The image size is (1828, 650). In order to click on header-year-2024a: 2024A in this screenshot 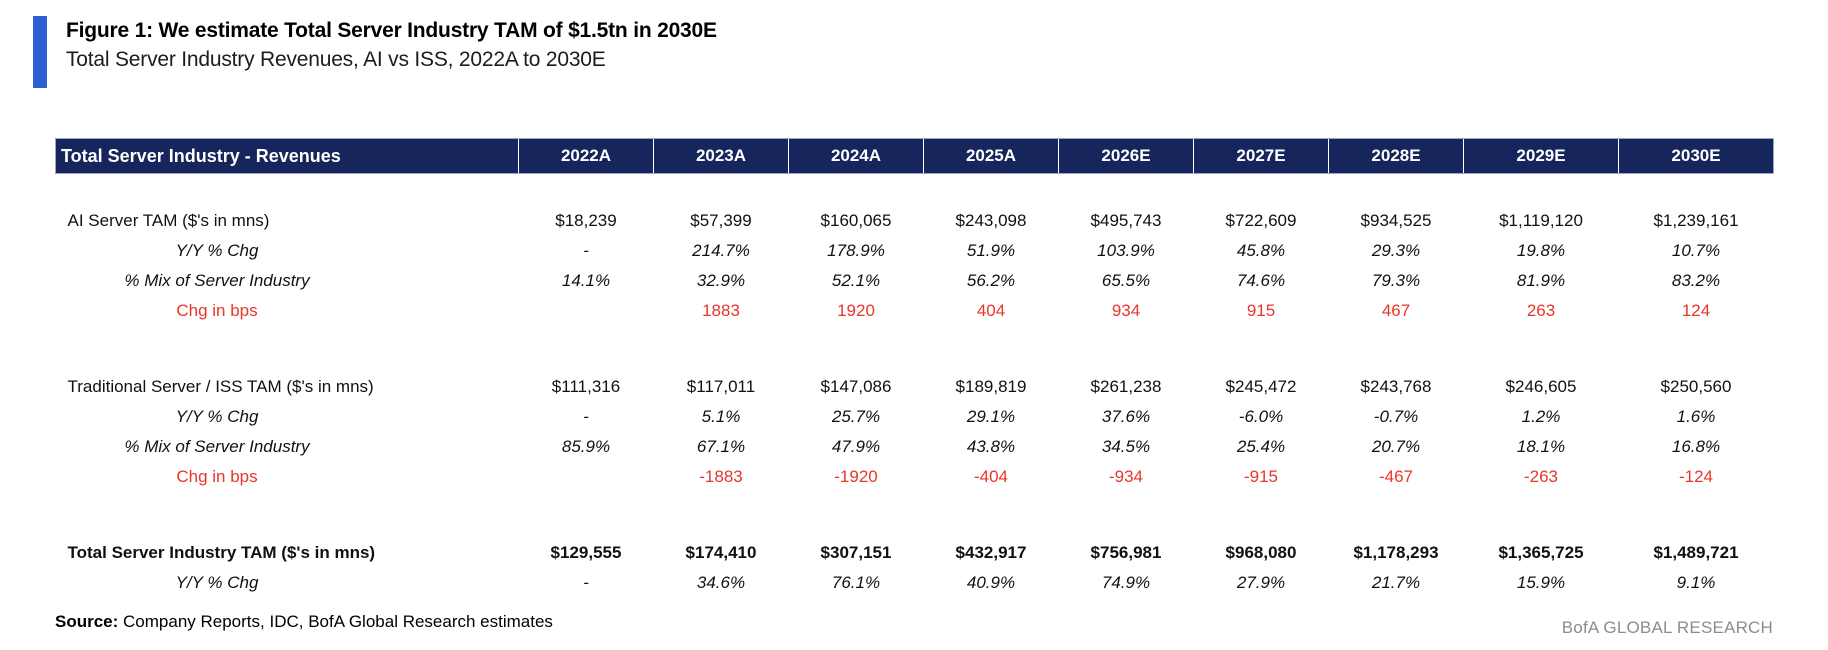, I will do `click(856, 156)`.